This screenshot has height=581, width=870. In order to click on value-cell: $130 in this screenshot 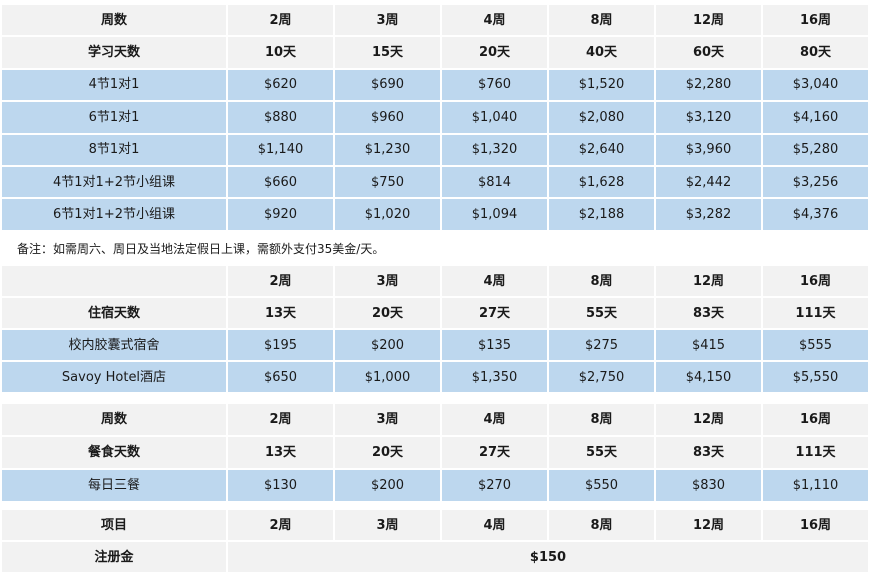, I will do `click(280, 485)`.